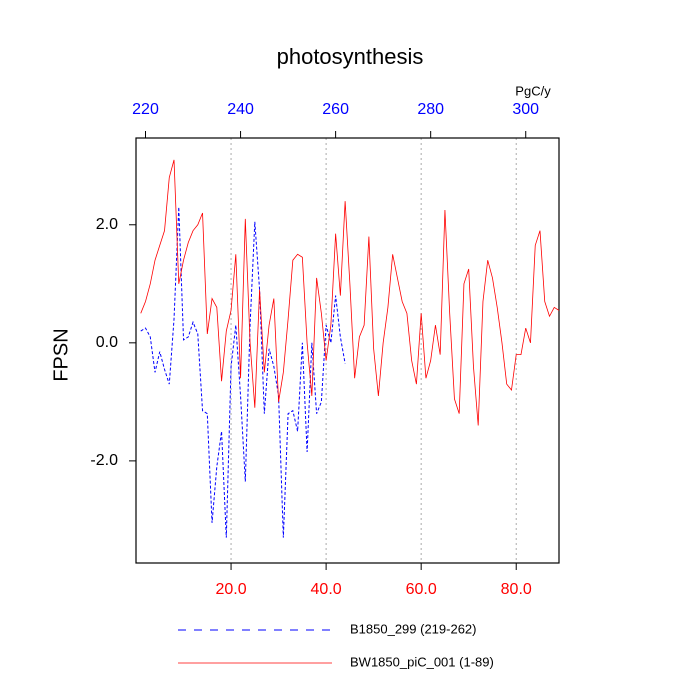 This screenshot has width=700, height=700. Describe the element at coordinates (350, 56) in the screenshot. I see `chart-title: photosynthesis` at that location.